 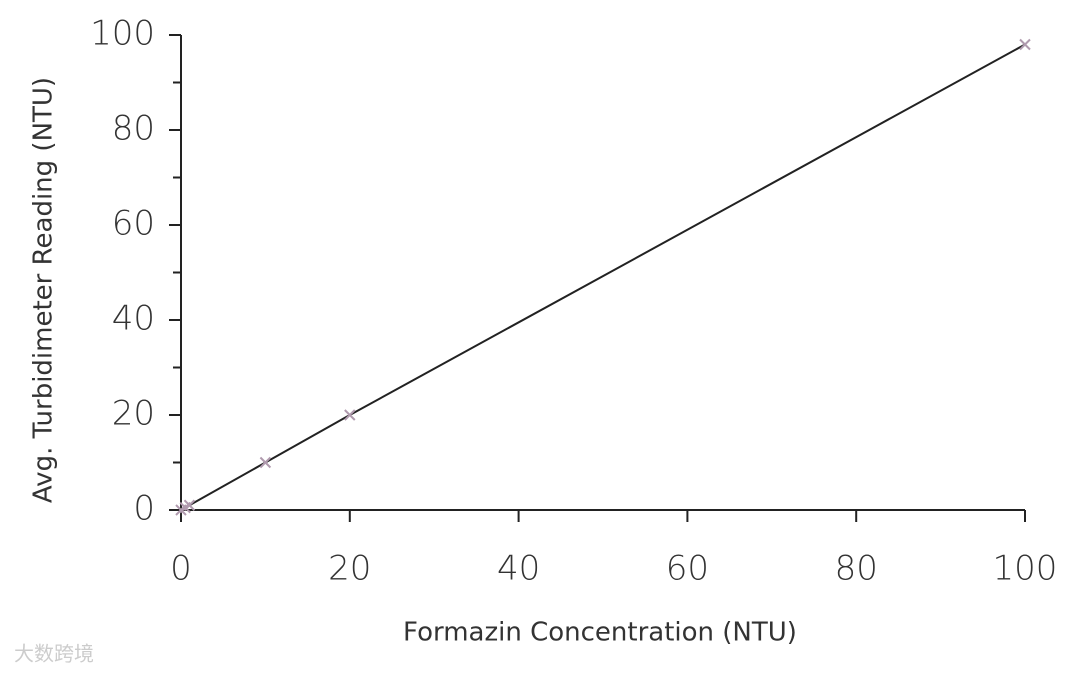 What do you see at coordinates (518, 569) in the screenshot?
I see `x-tick-label: 40` at bounding box center [518, 569].